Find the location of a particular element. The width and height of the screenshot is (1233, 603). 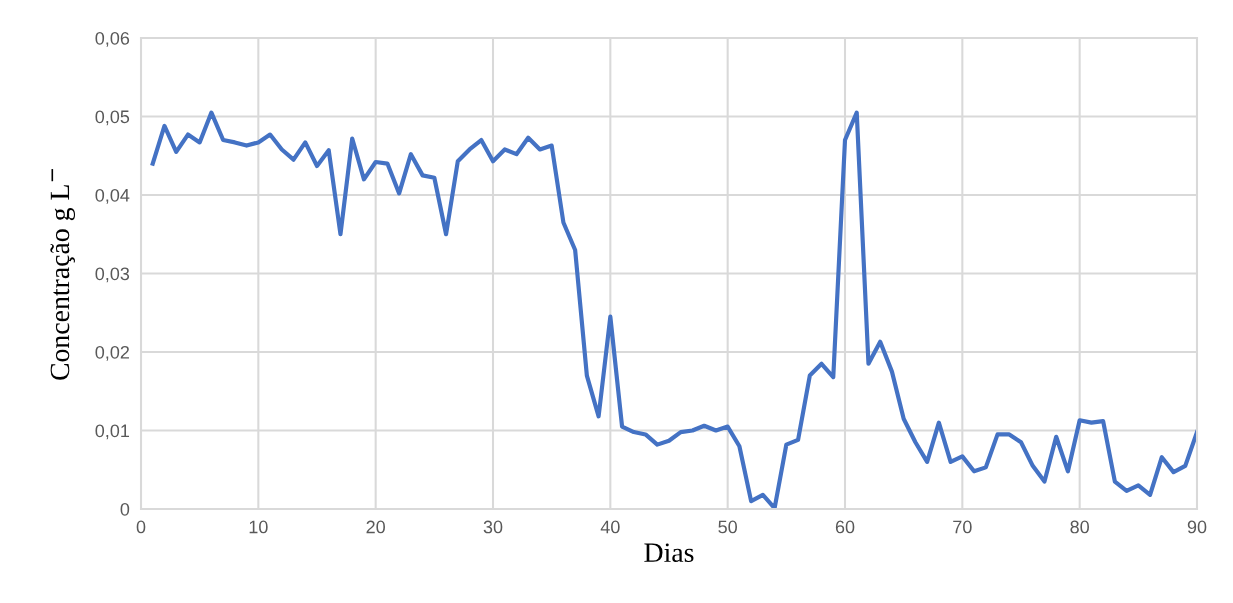

y-tick-label: 0,05 is located at coordinates (112, 118).